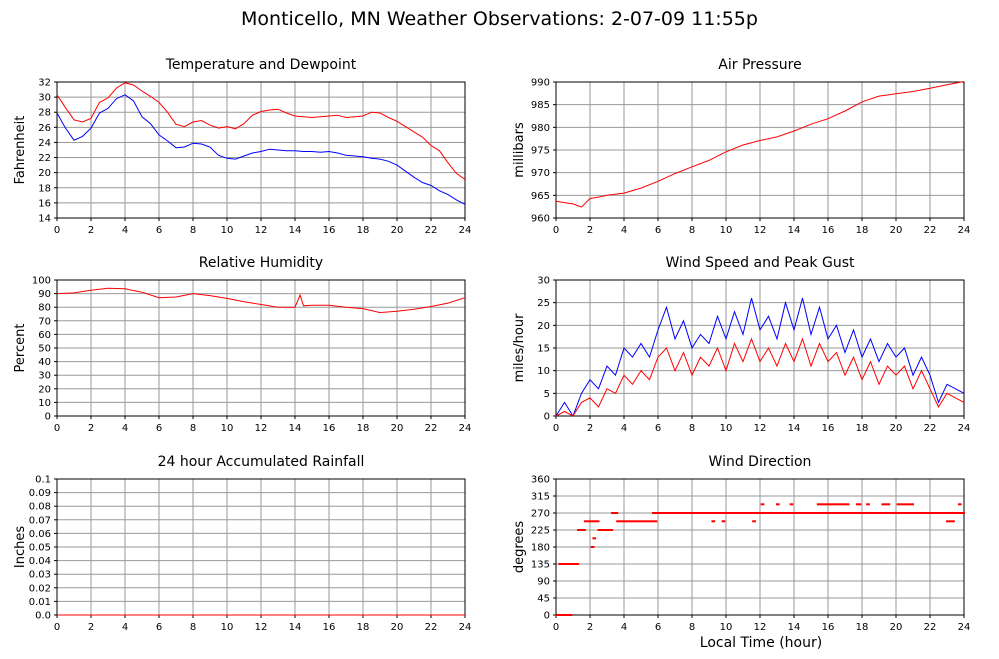 Image resolution: width=999 pixels, height=659 pixels. I want to click on x-tick-label: 16, so click(828, 428).